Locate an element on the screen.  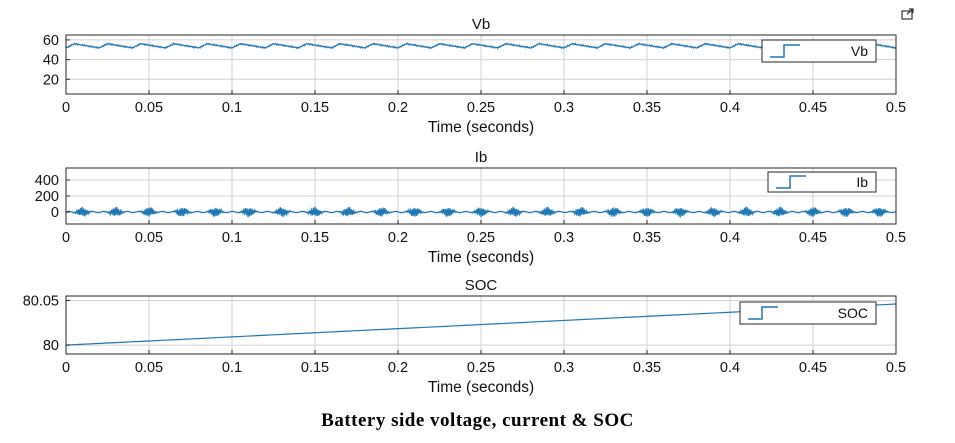
y-tick-label: 0 is located at coordinates (55, 213).